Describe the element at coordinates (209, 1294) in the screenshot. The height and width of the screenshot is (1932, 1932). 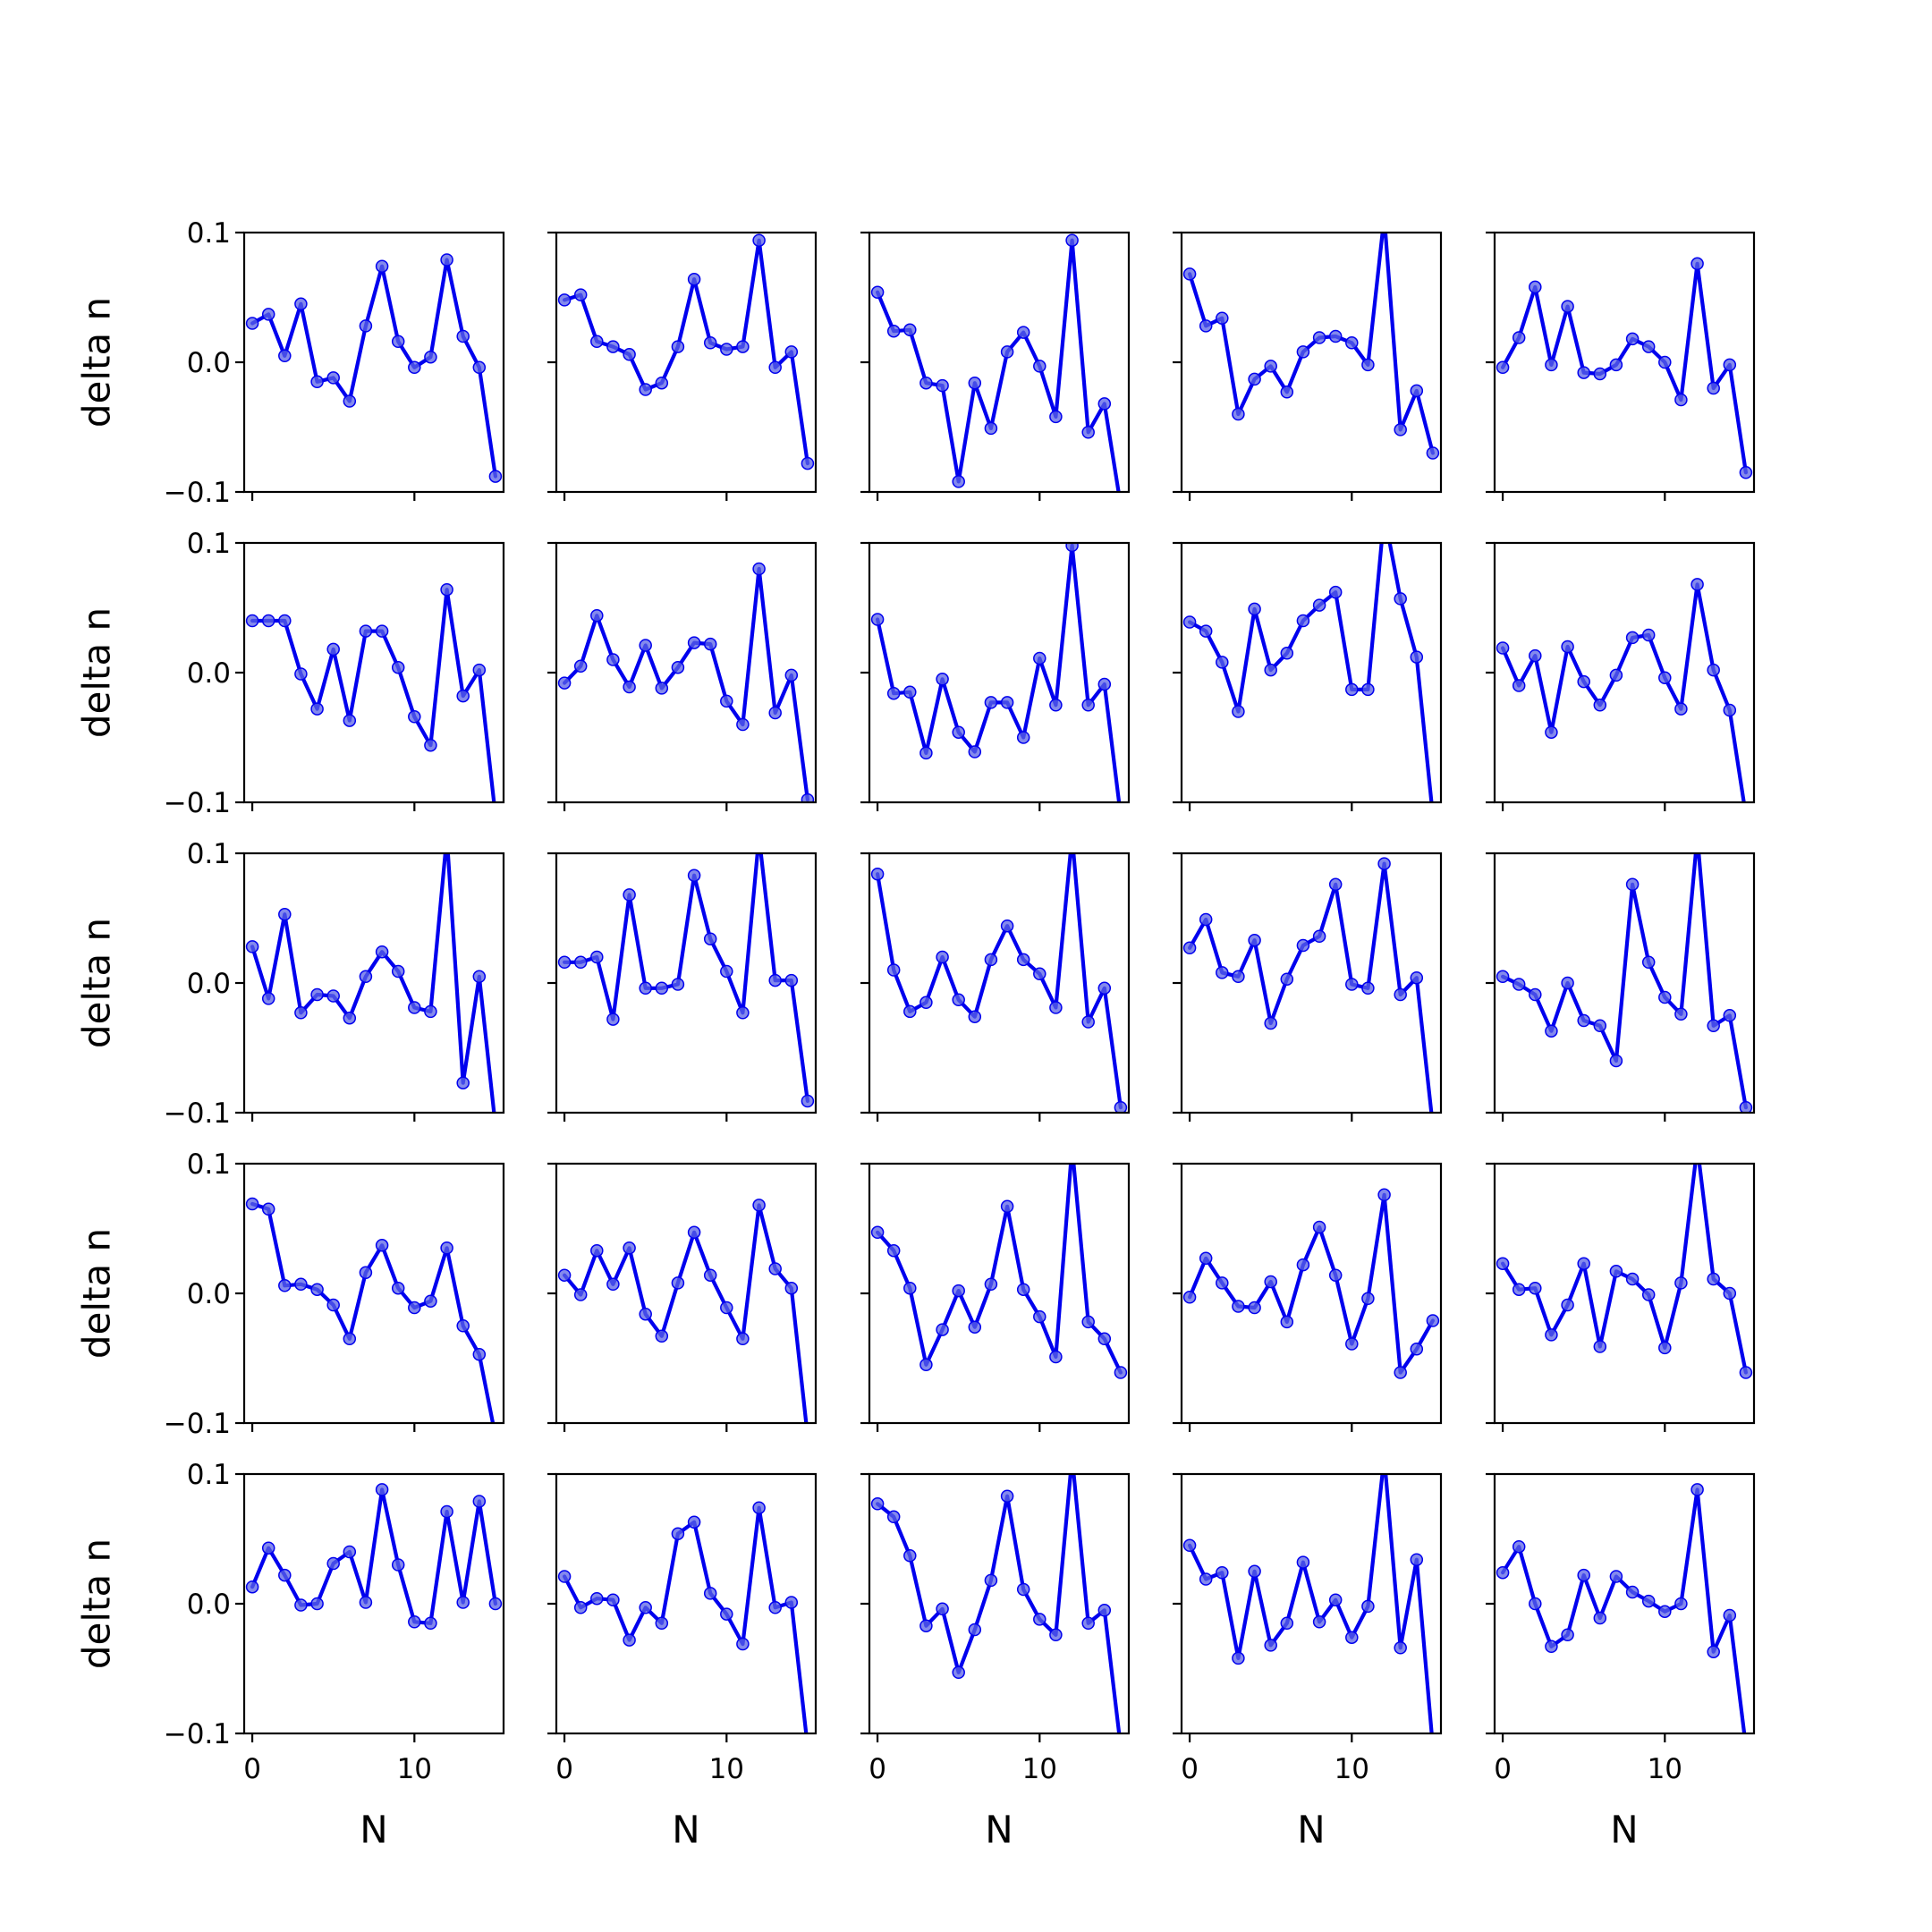
I see `y-tick-label: 0.0` at that location.